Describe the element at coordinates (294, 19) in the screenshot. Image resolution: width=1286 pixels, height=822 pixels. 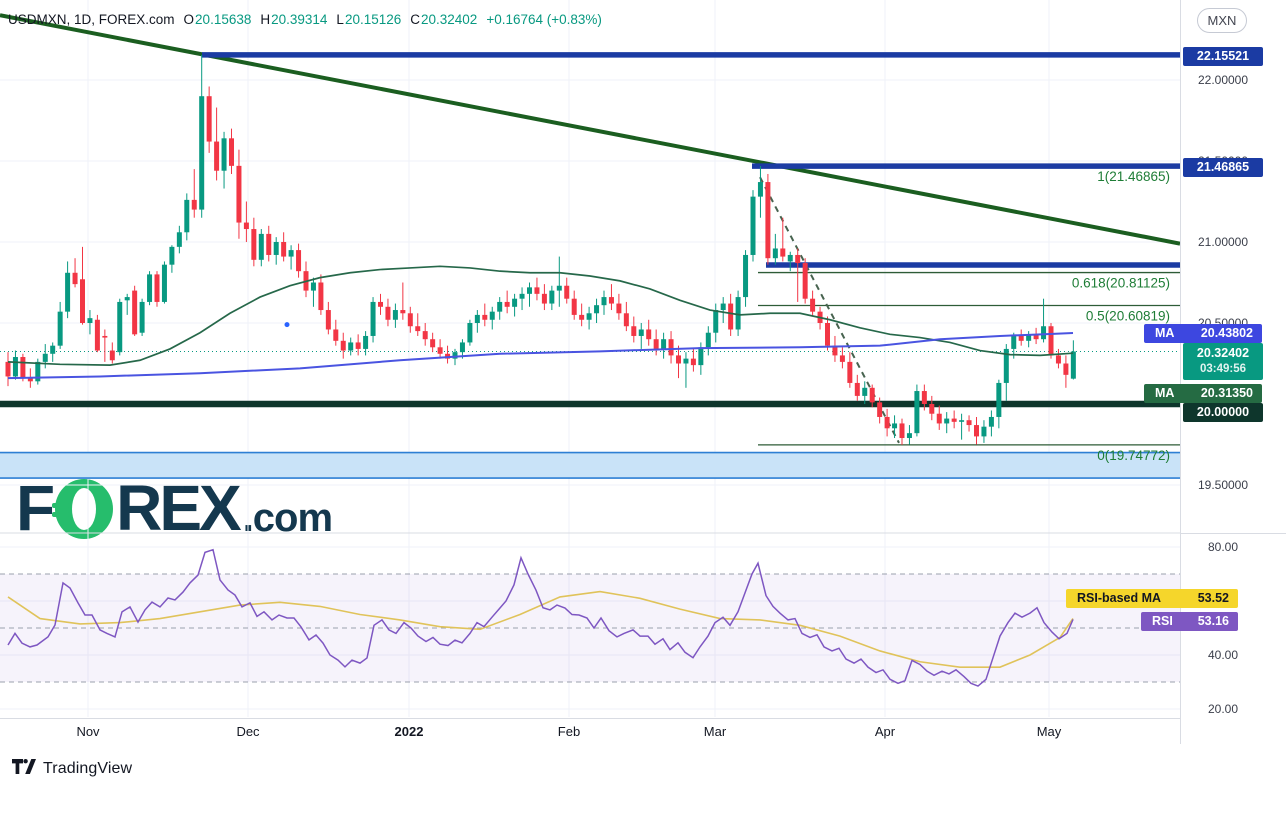
I see `ohlc-field: H 20.39314` at that location.